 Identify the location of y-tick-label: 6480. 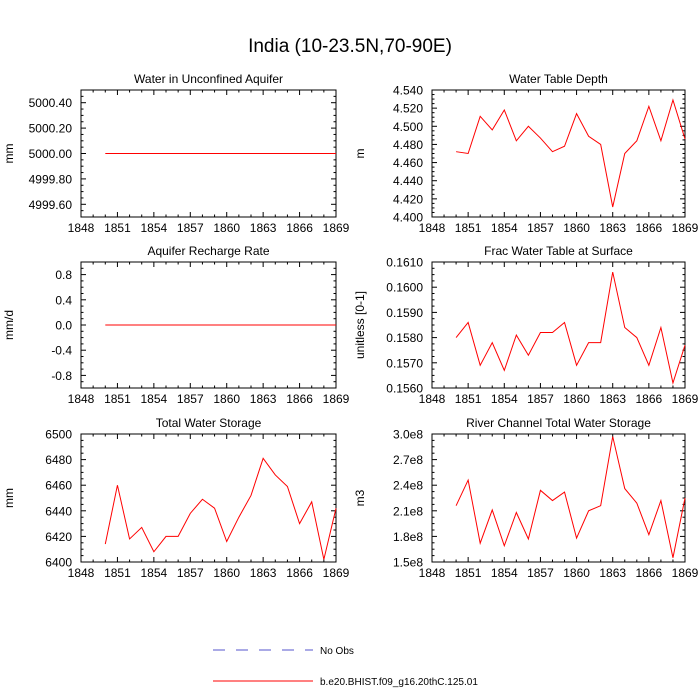
(58, 460).